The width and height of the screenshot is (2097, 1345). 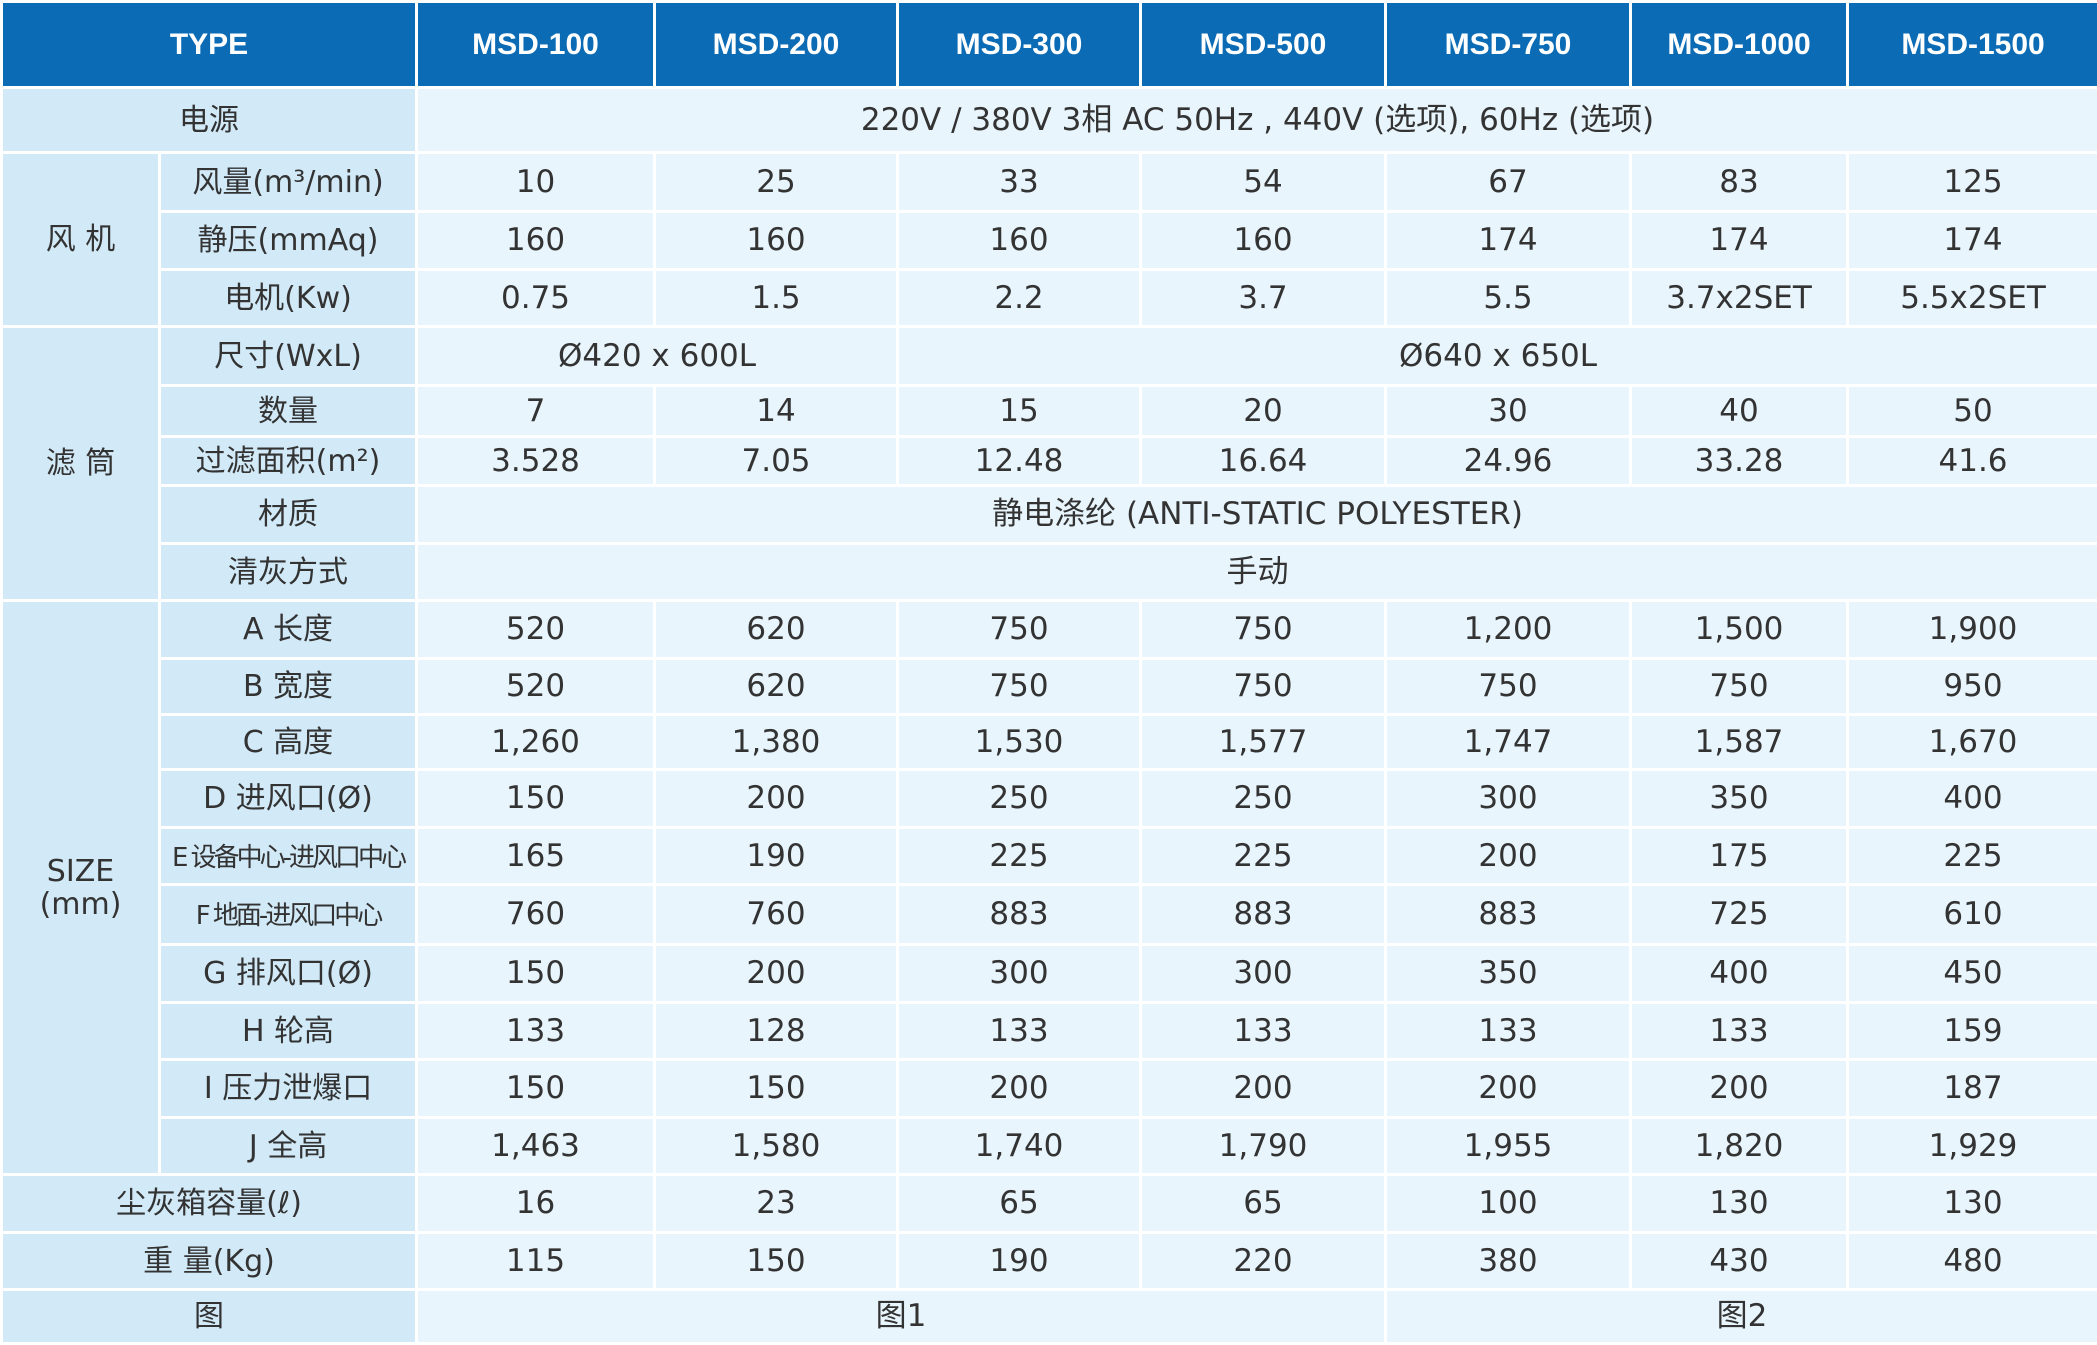 I want to click on model-header: MSD-300, so click(x=1019, y=45).